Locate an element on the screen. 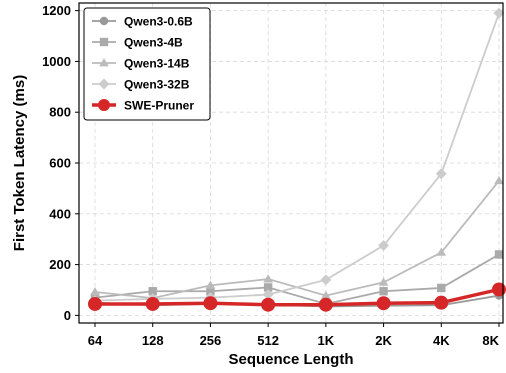 The image size is (506, 373). y-tick-label: 600 is located at coordinates (60, 163).